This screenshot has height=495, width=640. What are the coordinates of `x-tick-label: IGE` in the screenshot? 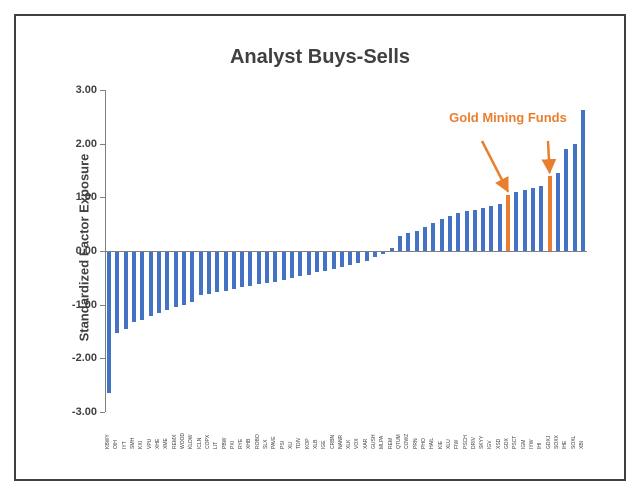 It's located at (324, 444).